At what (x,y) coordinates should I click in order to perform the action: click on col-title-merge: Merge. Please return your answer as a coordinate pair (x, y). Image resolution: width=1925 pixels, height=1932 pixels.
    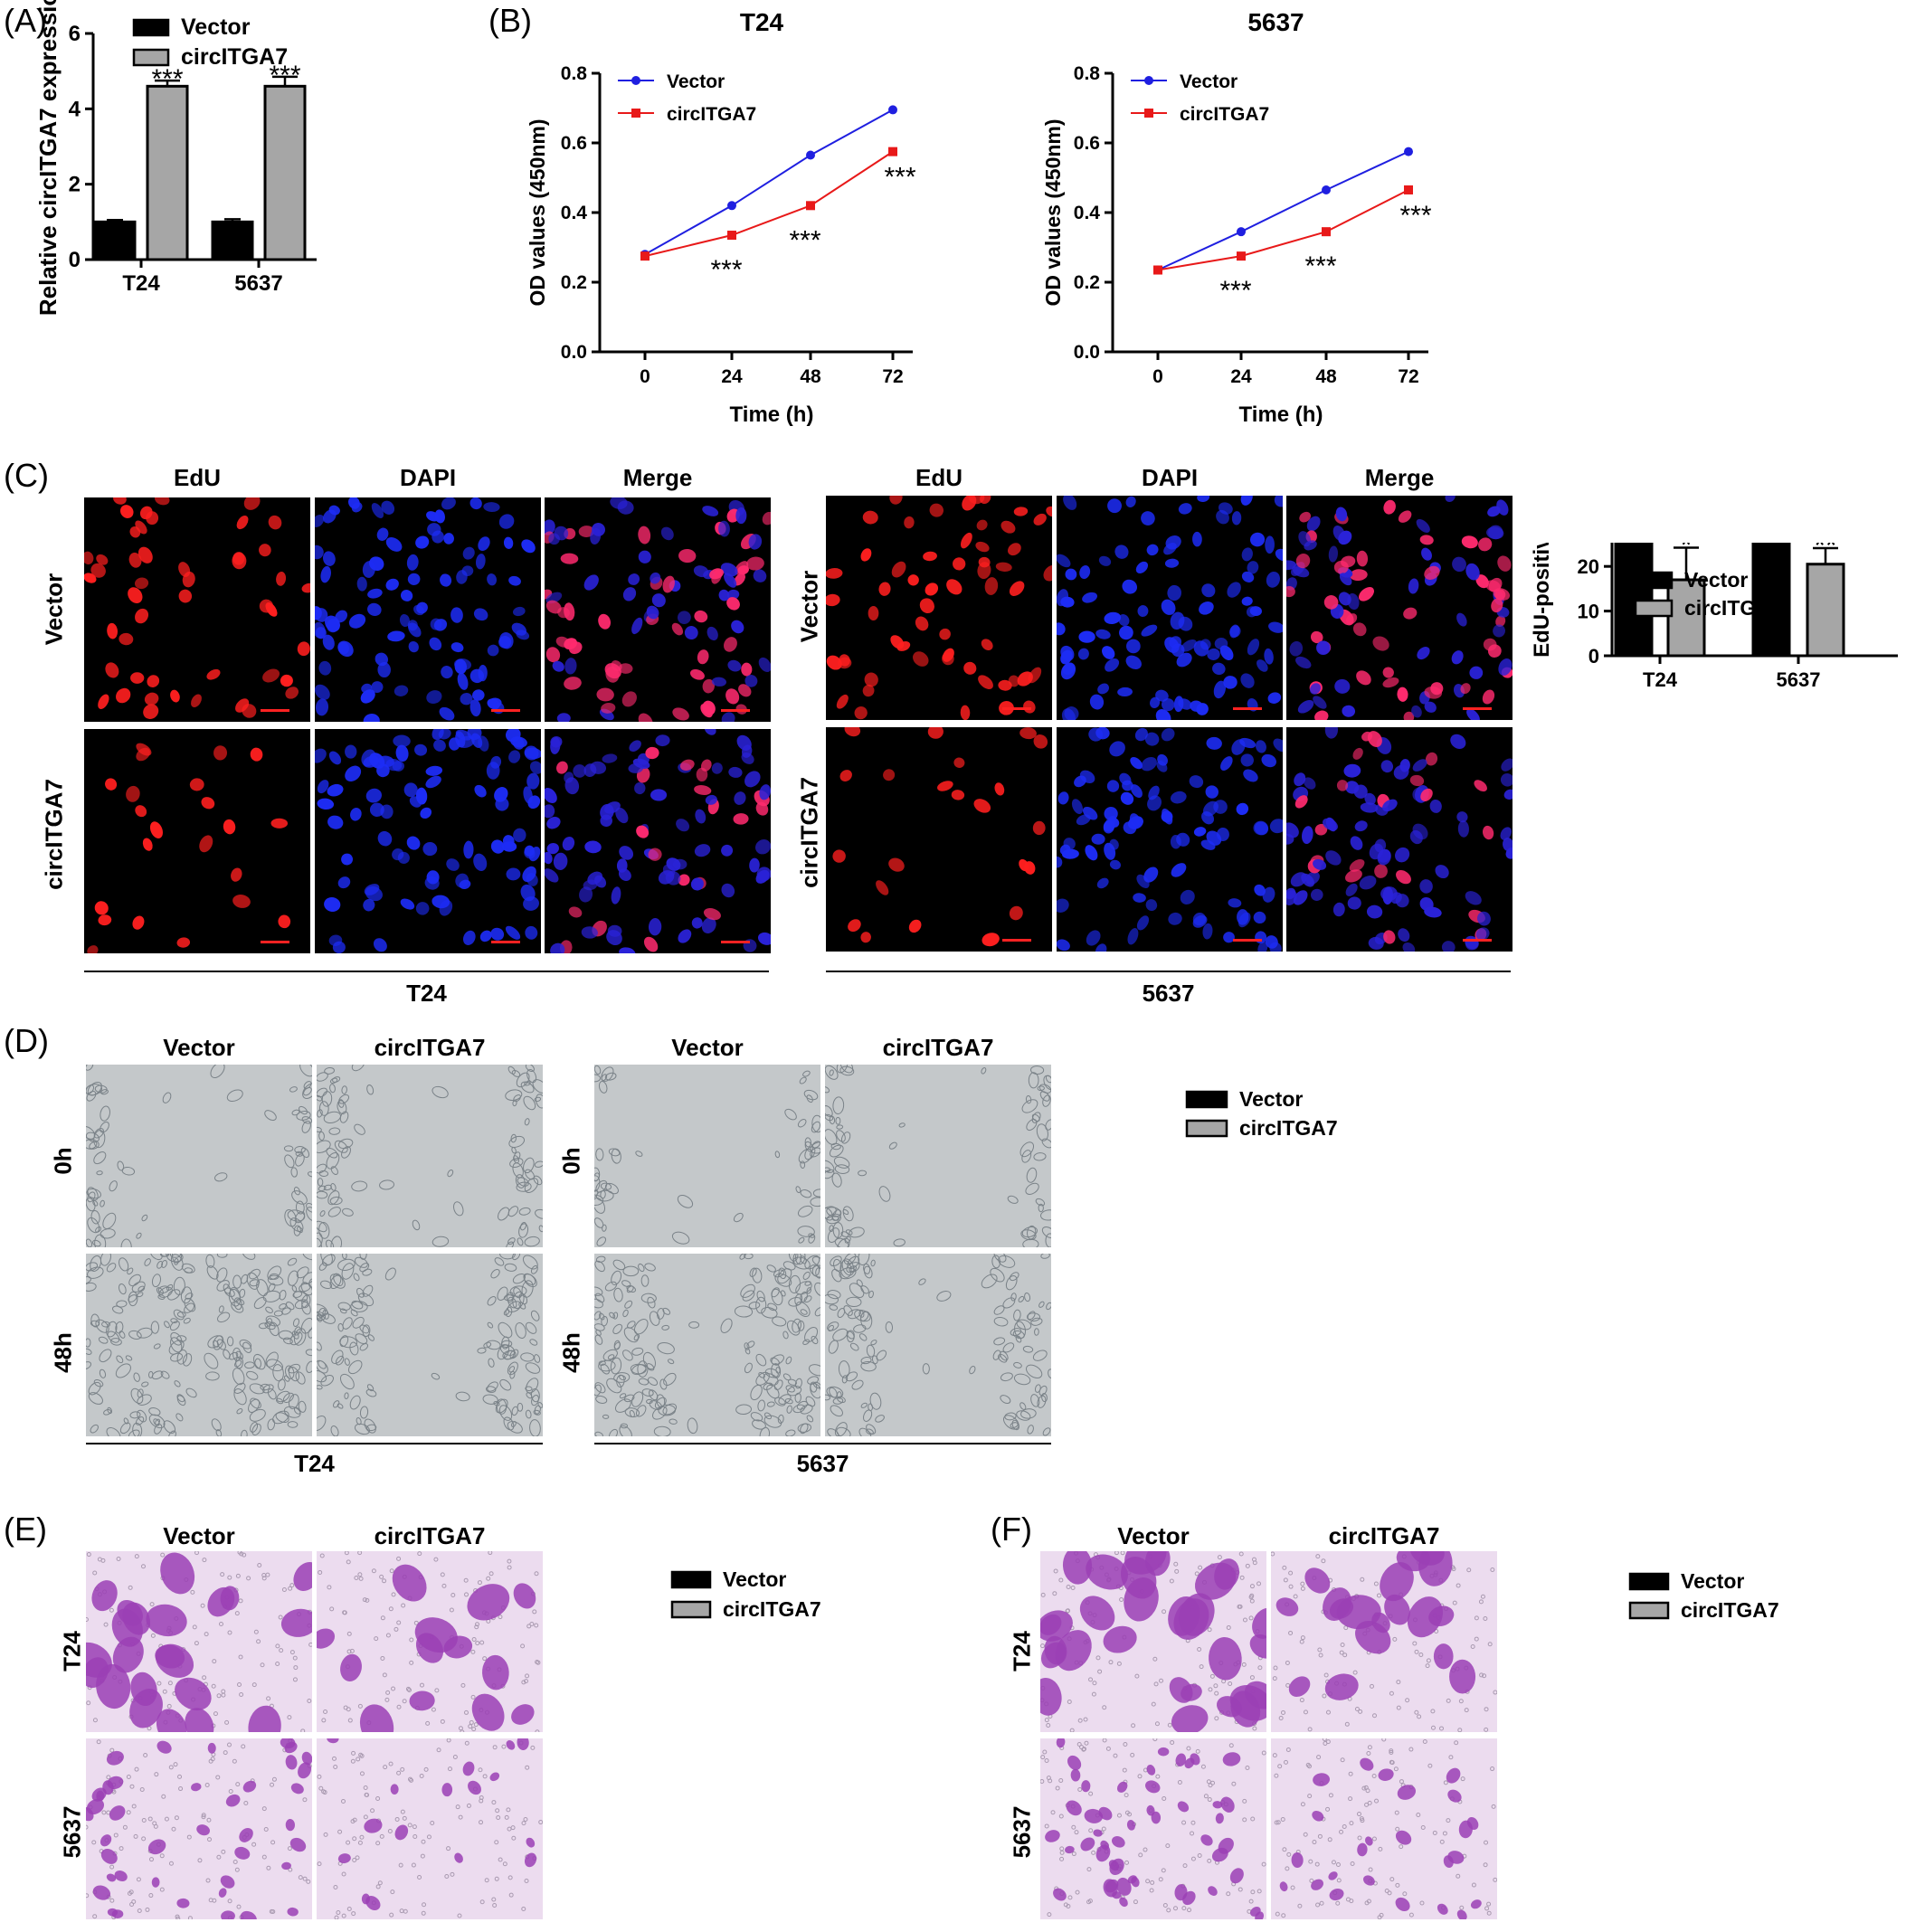
    Looking at the image, I should click on (1399, 478).